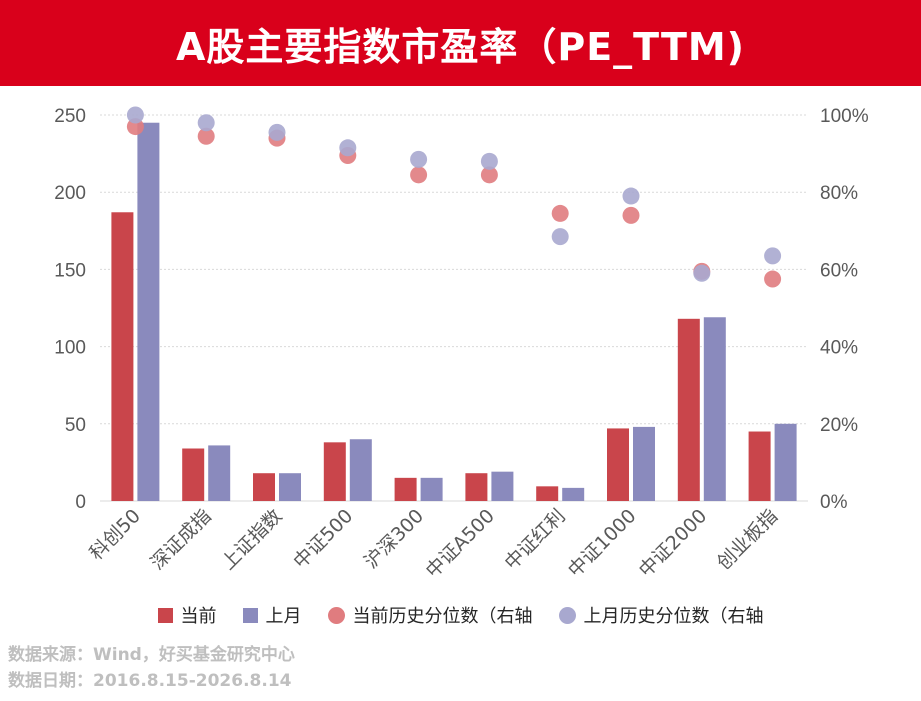  What do you see at coordinates (70, 116) in the screenshot?
I see `y-left-tick-label: 250` at bounding box center [70, 116].